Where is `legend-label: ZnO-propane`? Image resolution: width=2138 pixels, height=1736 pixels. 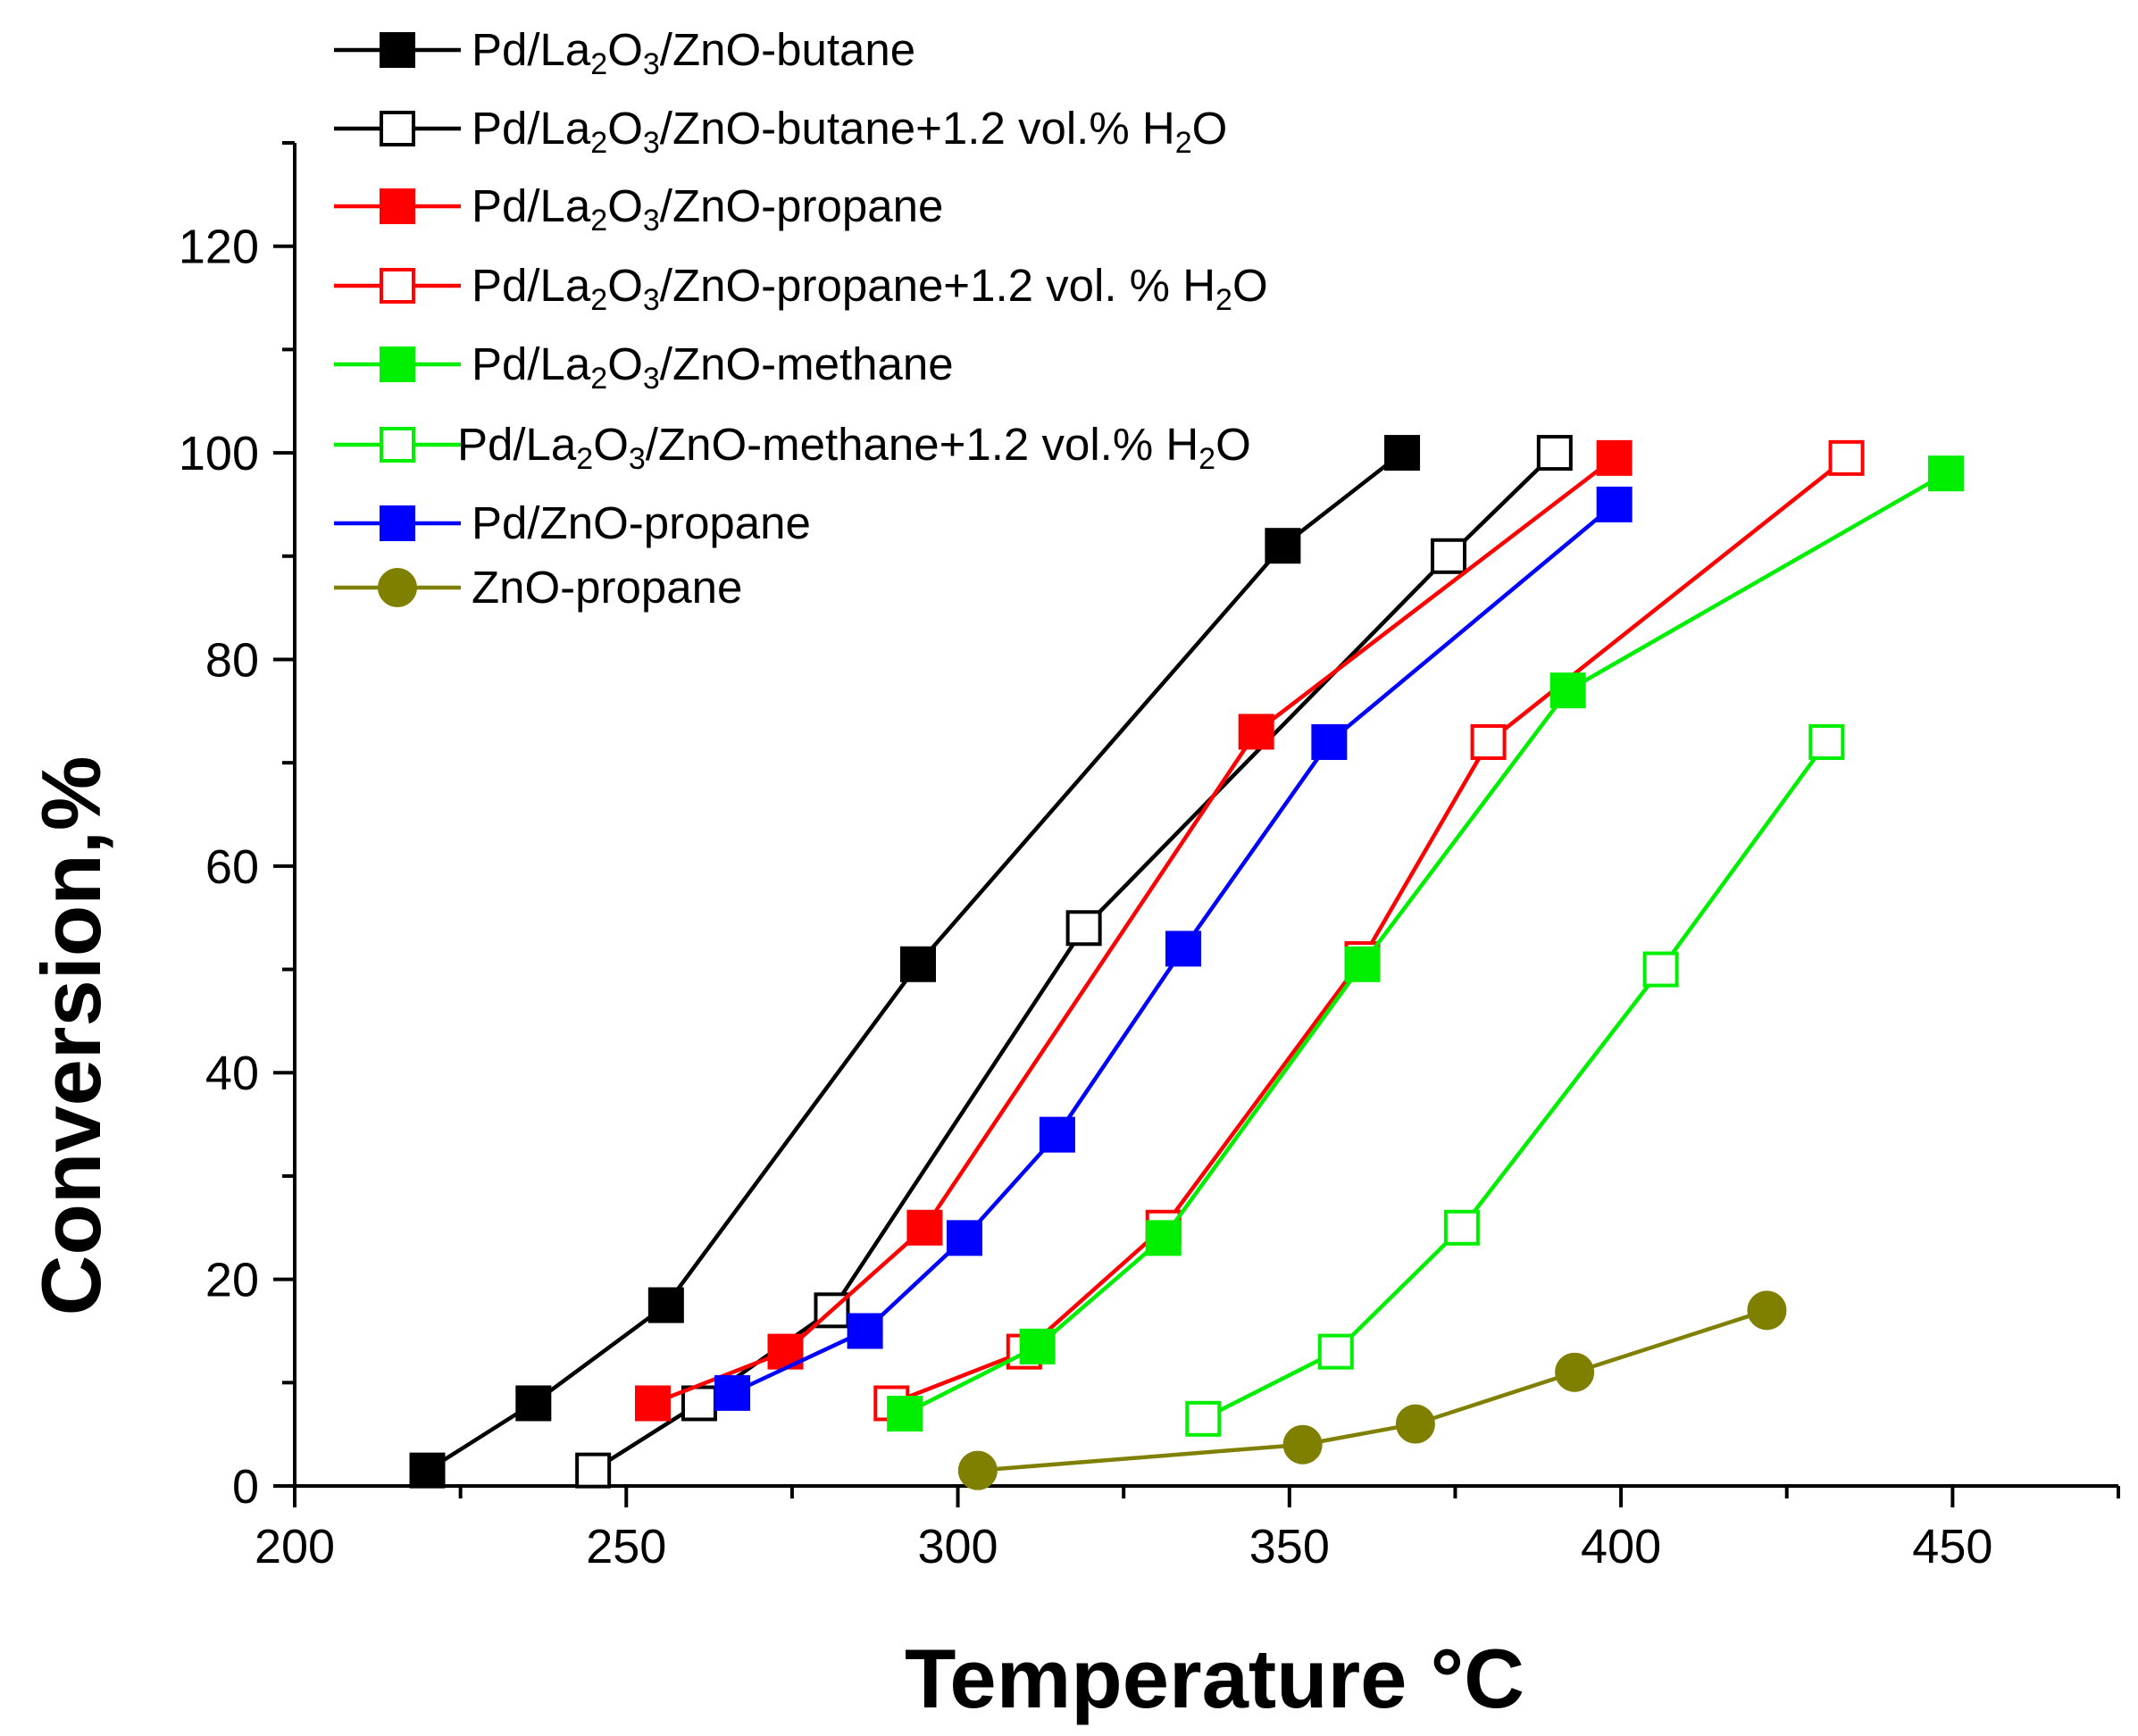
legend-label: ZnO-propane is located at coordinates (607, 587).